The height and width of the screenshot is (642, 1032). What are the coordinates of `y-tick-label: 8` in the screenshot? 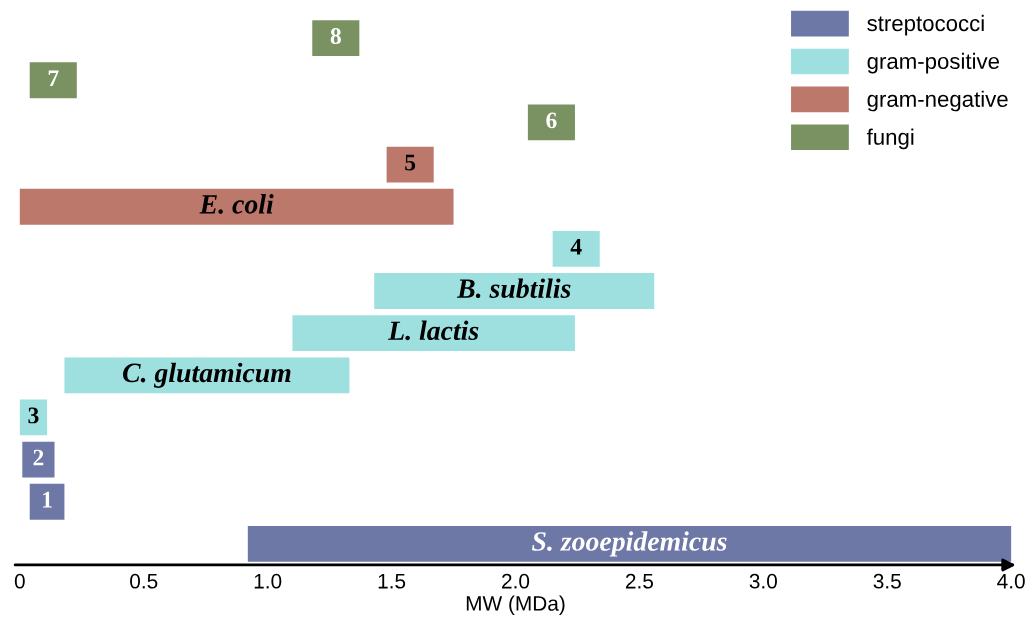 It's located at (335, 36).